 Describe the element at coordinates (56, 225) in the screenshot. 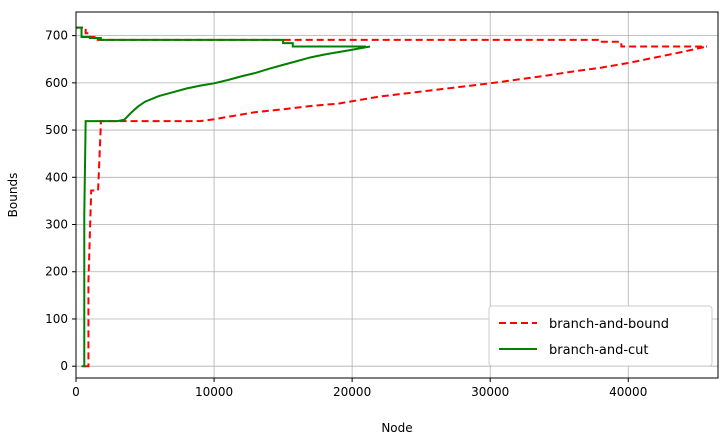

I see `y-tick-label: 300` at that location.